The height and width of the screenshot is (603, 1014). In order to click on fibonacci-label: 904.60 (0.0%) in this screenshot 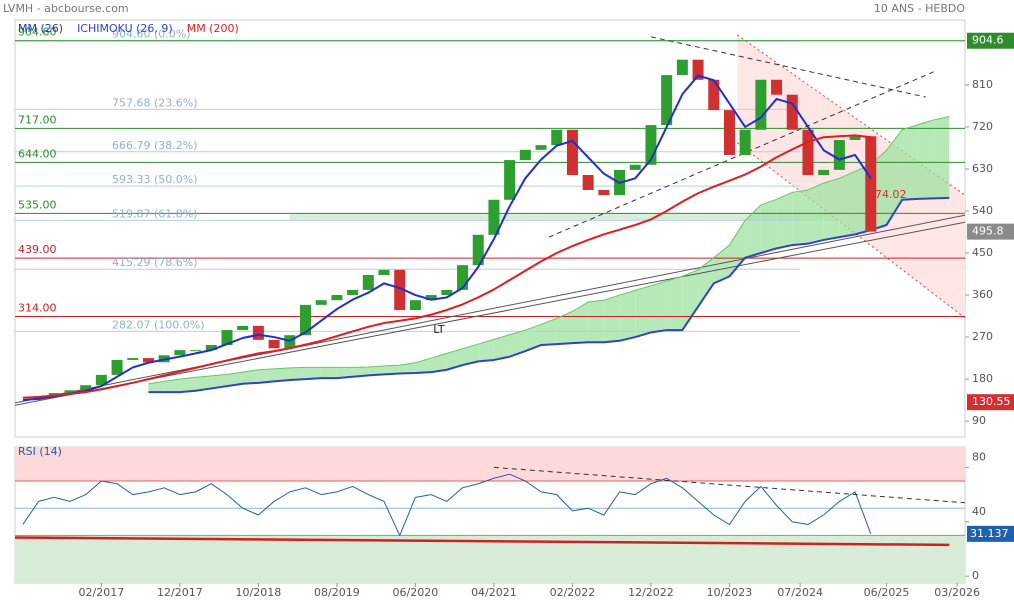, I will do `click(151, 34)`.